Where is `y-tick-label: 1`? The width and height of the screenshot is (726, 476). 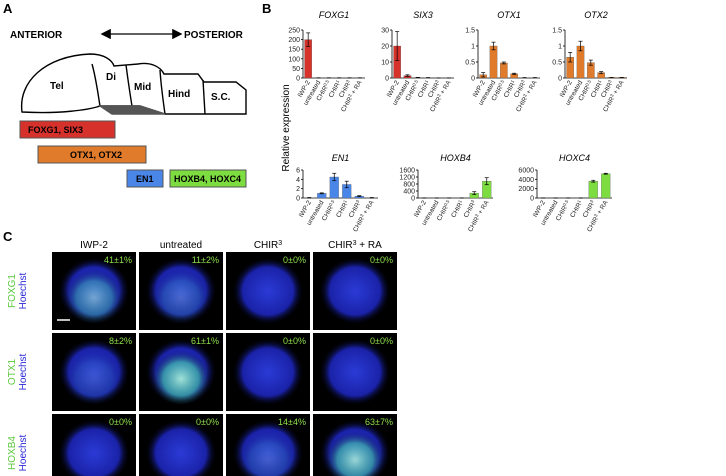
y-tick-label: 1 is located at coordinates (473, 47).